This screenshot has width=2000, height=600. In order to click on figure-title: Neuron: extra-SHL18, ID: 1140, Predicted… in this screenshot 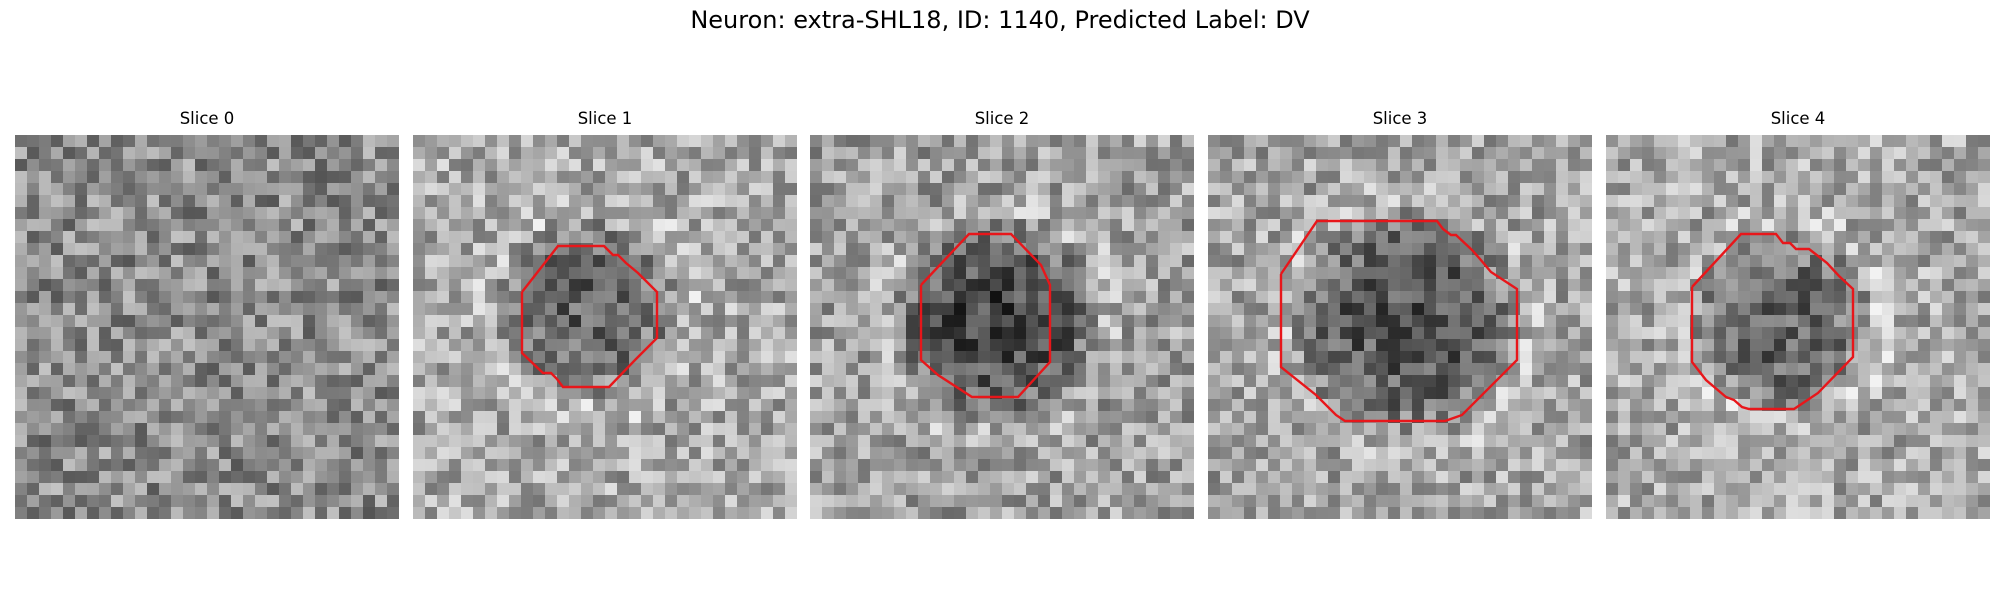, I will do `click(1000, 20)`.